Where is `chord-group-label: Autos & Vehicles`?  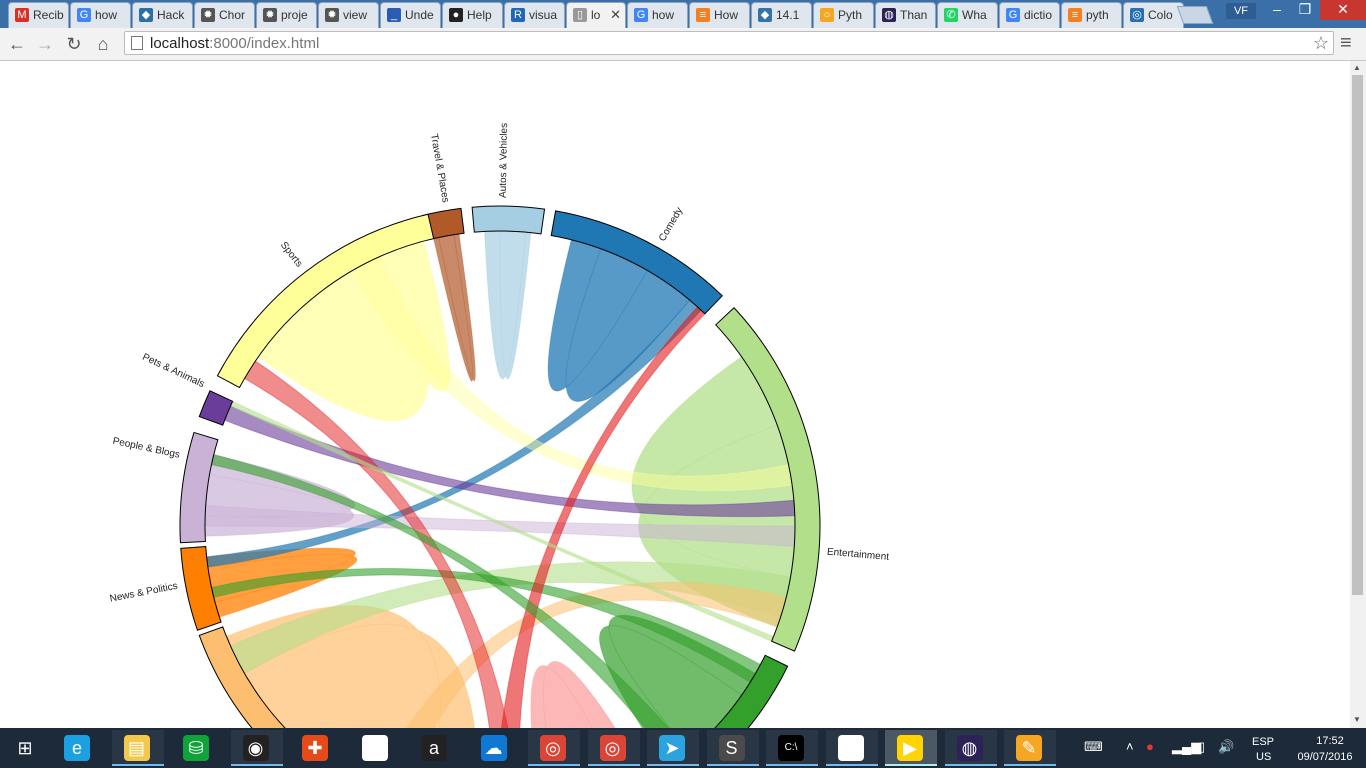
chord-group-label: Autos & Vehicles is located at coordinates (504, 160).